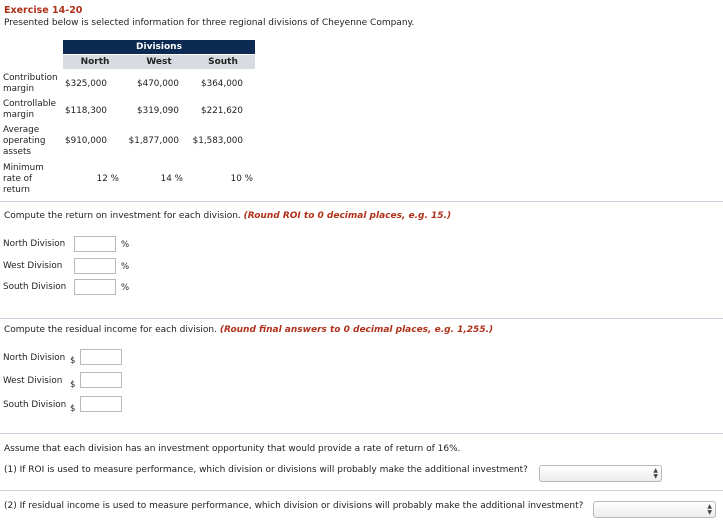  Describe the element at coordinates (171, 179) in the screenshot. I see `table-cell: 14 %` at that location.